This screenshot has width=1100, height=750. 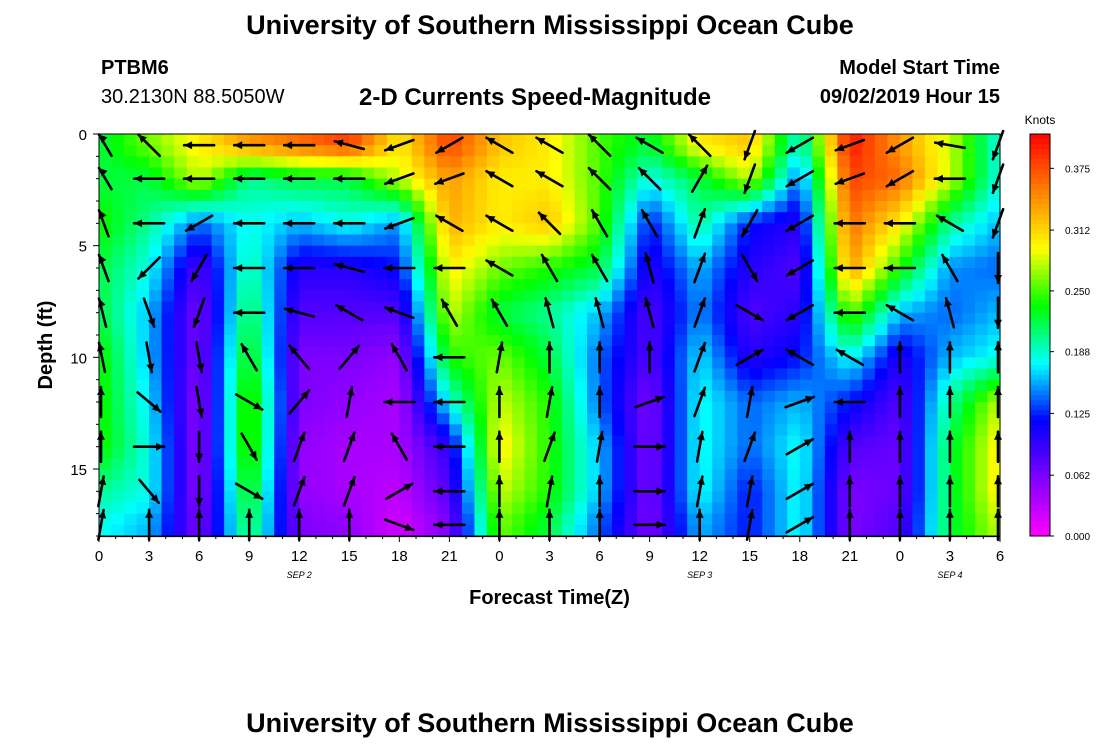 What do you see at coordinates (399, 556) in the screenshot?
I see `x-tick-label: 18` at bounding box center [399, 556].